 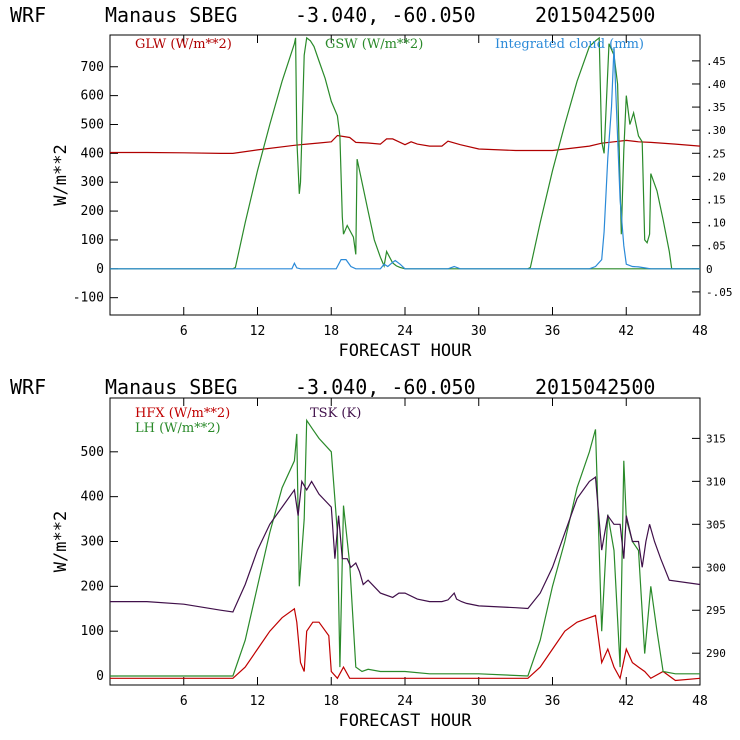 I want to click on y2-tick-label: 295, so click(x=716, y=610).